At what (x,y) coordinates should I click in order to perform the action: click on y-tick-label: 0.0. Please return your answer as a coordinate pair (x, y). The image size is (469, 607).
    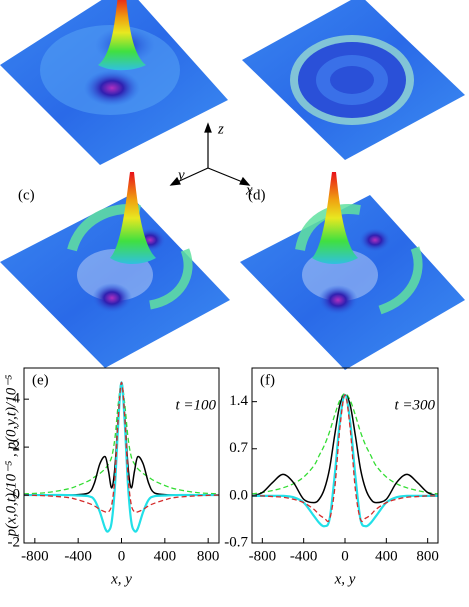
    Looking at the image, I should click on (238, 495).